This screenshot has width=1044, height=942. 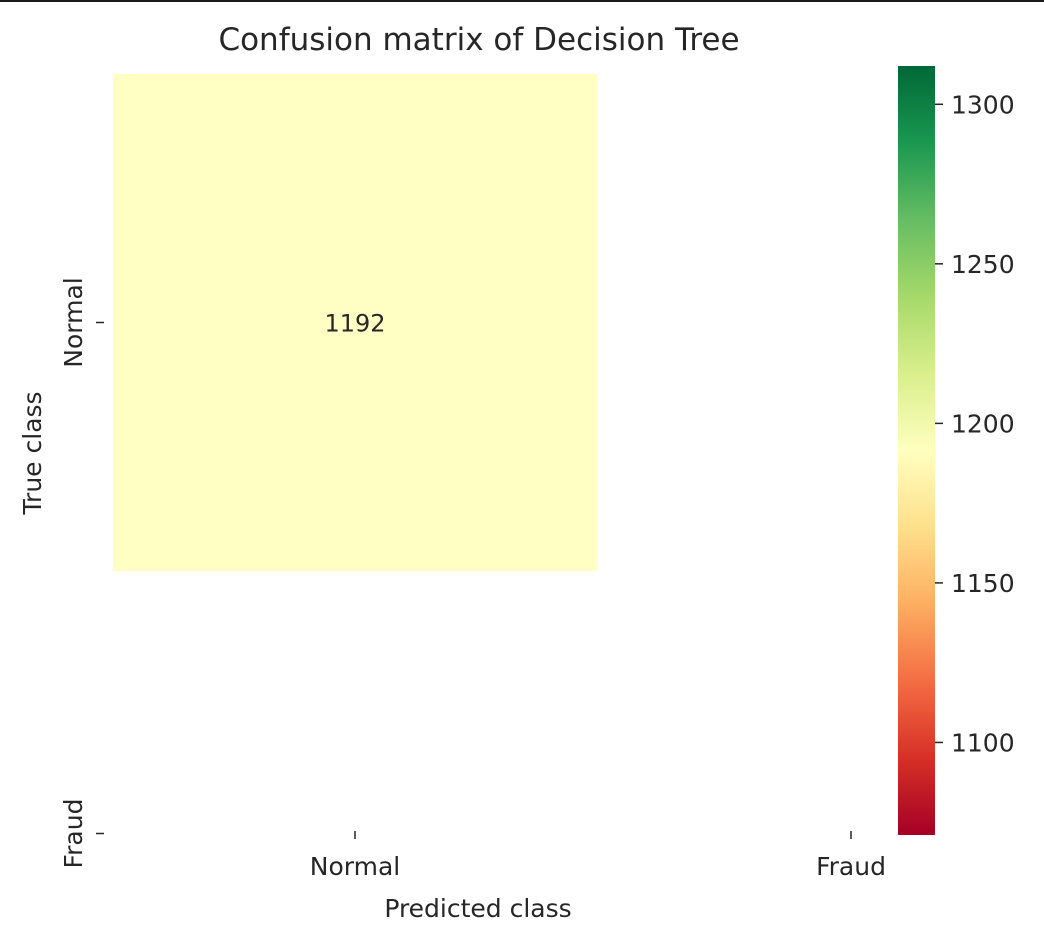 I want to click on x-axis-label: Predicted class, so click(x=477, y=908).